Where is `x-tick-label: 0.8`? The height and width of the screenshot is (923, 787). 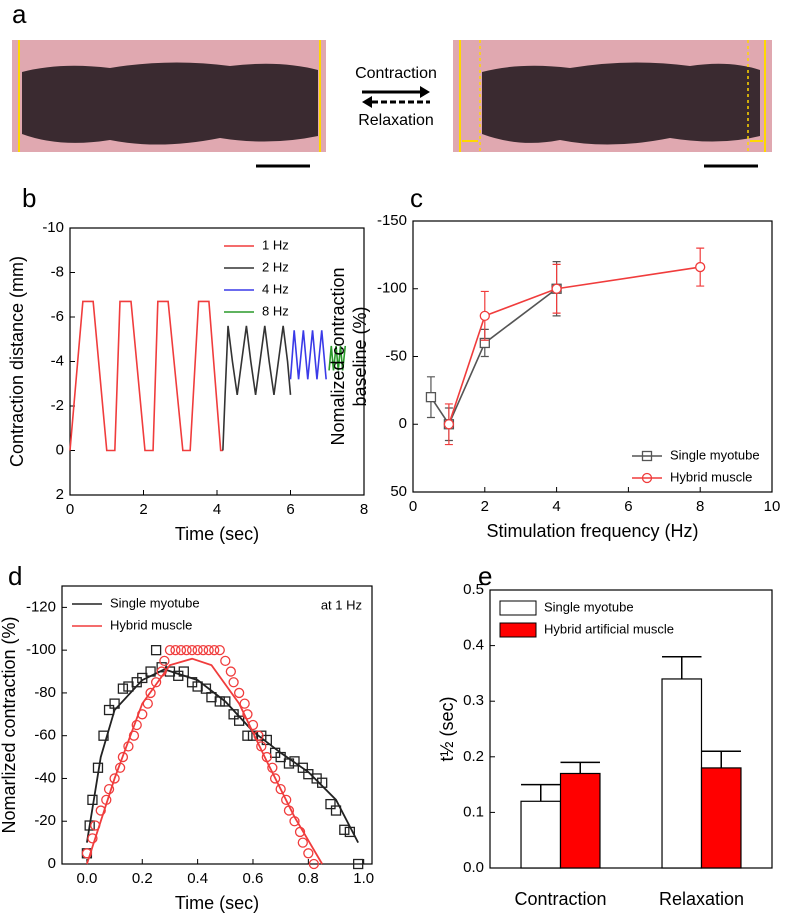 x-tick-label: 0.8 is located at coordinates (308, 878).